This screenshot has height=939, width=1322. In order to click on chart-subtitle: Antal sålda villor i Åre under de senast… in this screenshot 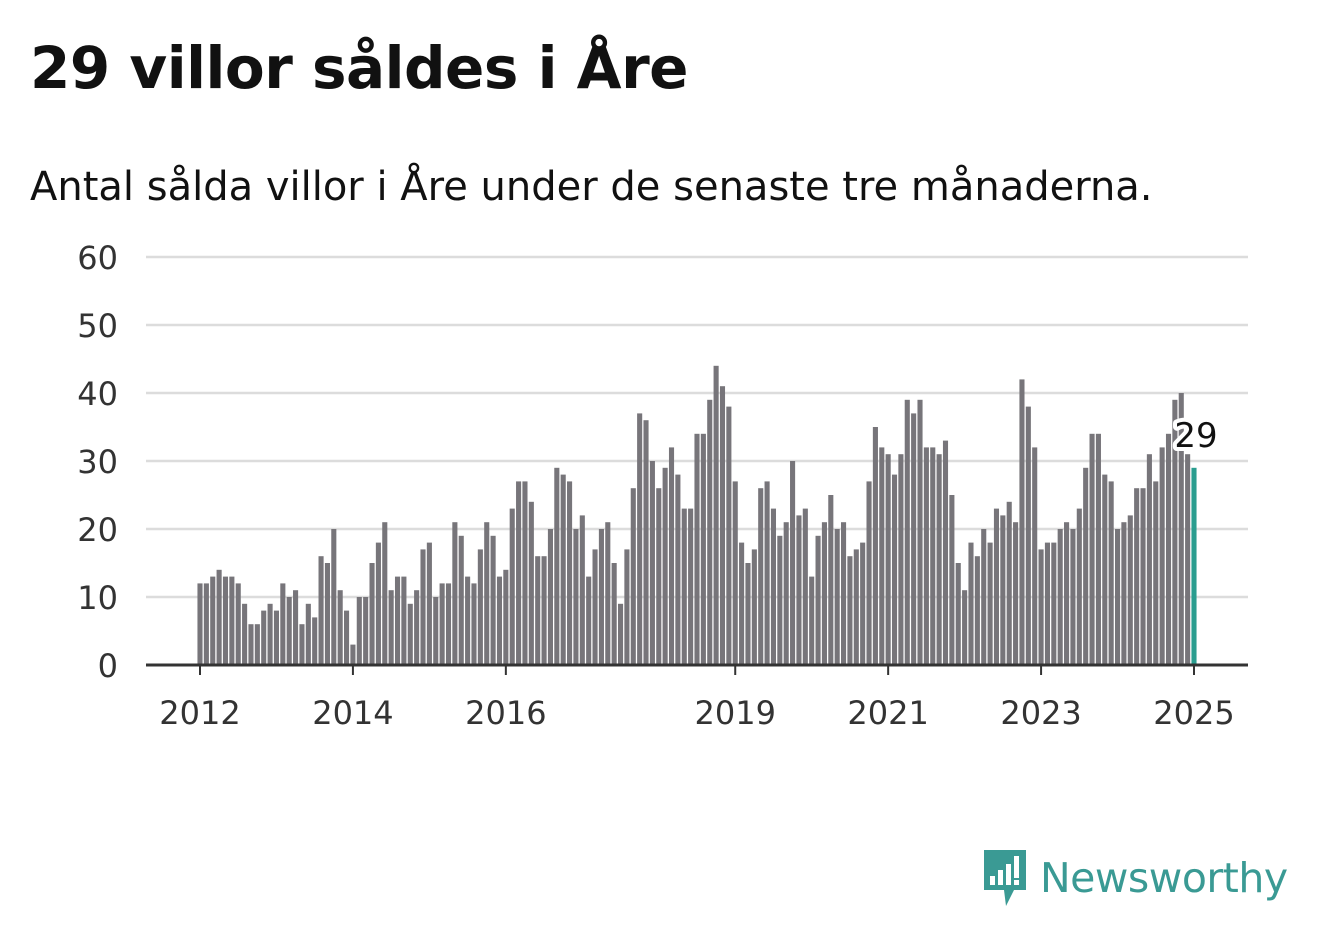, I will do `click(591, 187)`.